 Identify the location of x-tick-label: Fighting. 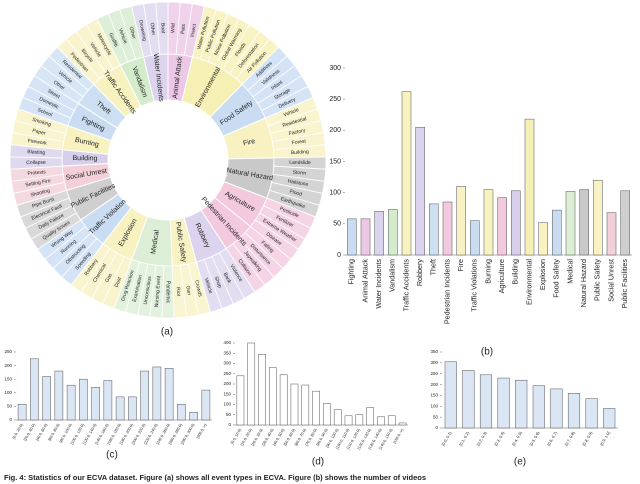
(351, 272).